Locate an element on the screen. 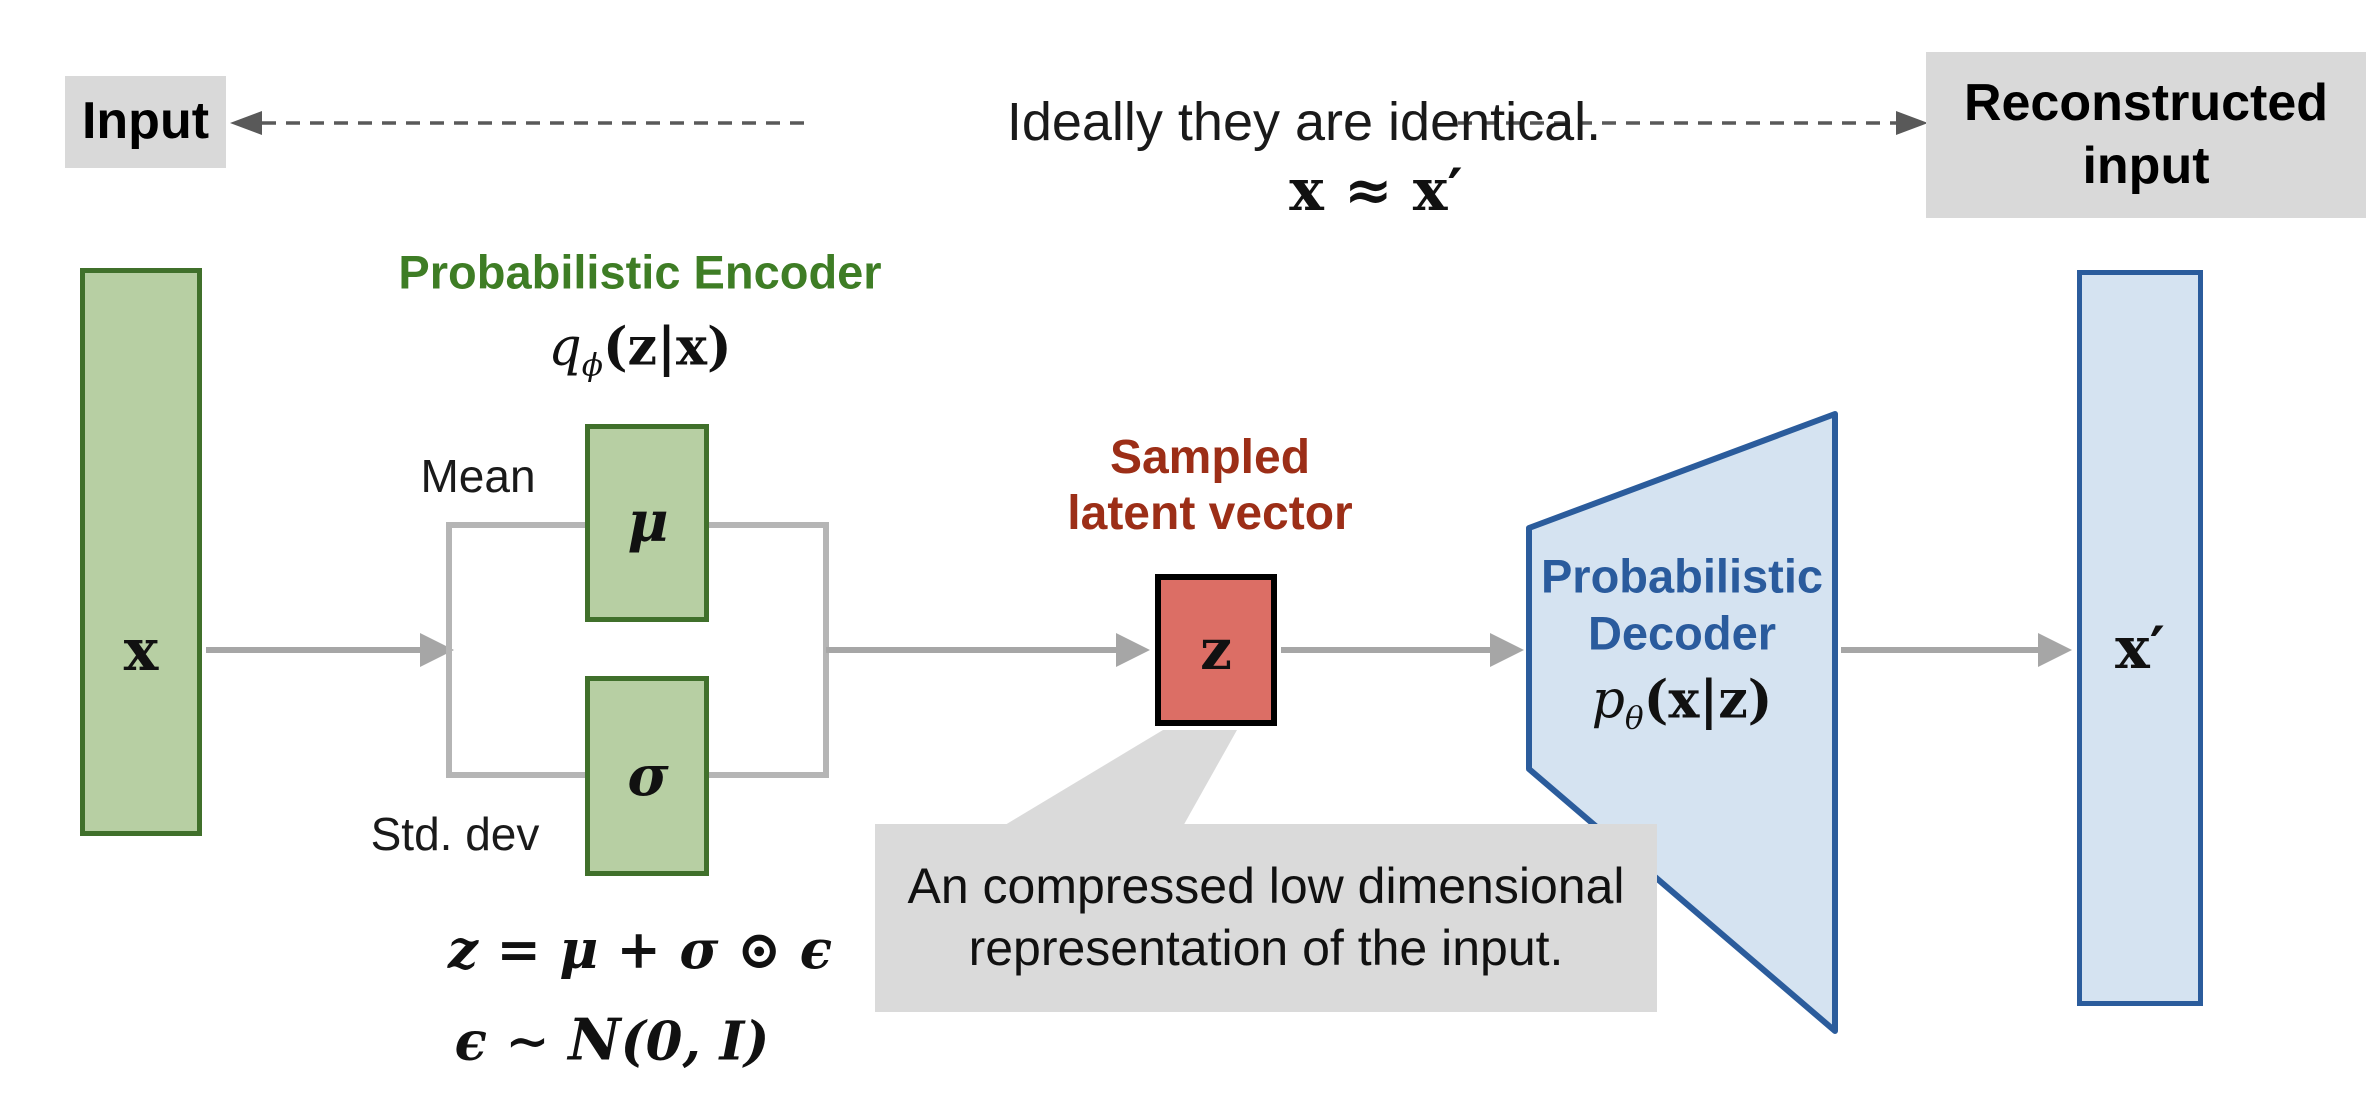 This screenshot has width=2366, height=1096. mean-label: Mean is located at coordinates (478, 476).